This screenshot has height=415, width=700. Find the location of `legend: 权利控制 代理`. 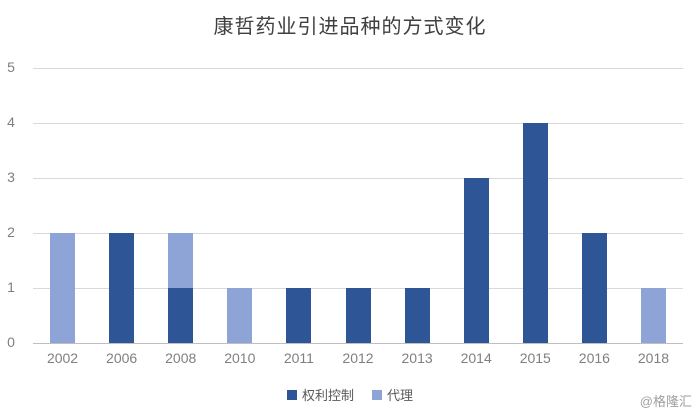

legend: 权利控制 代理 is located at coordinates (350, 394).